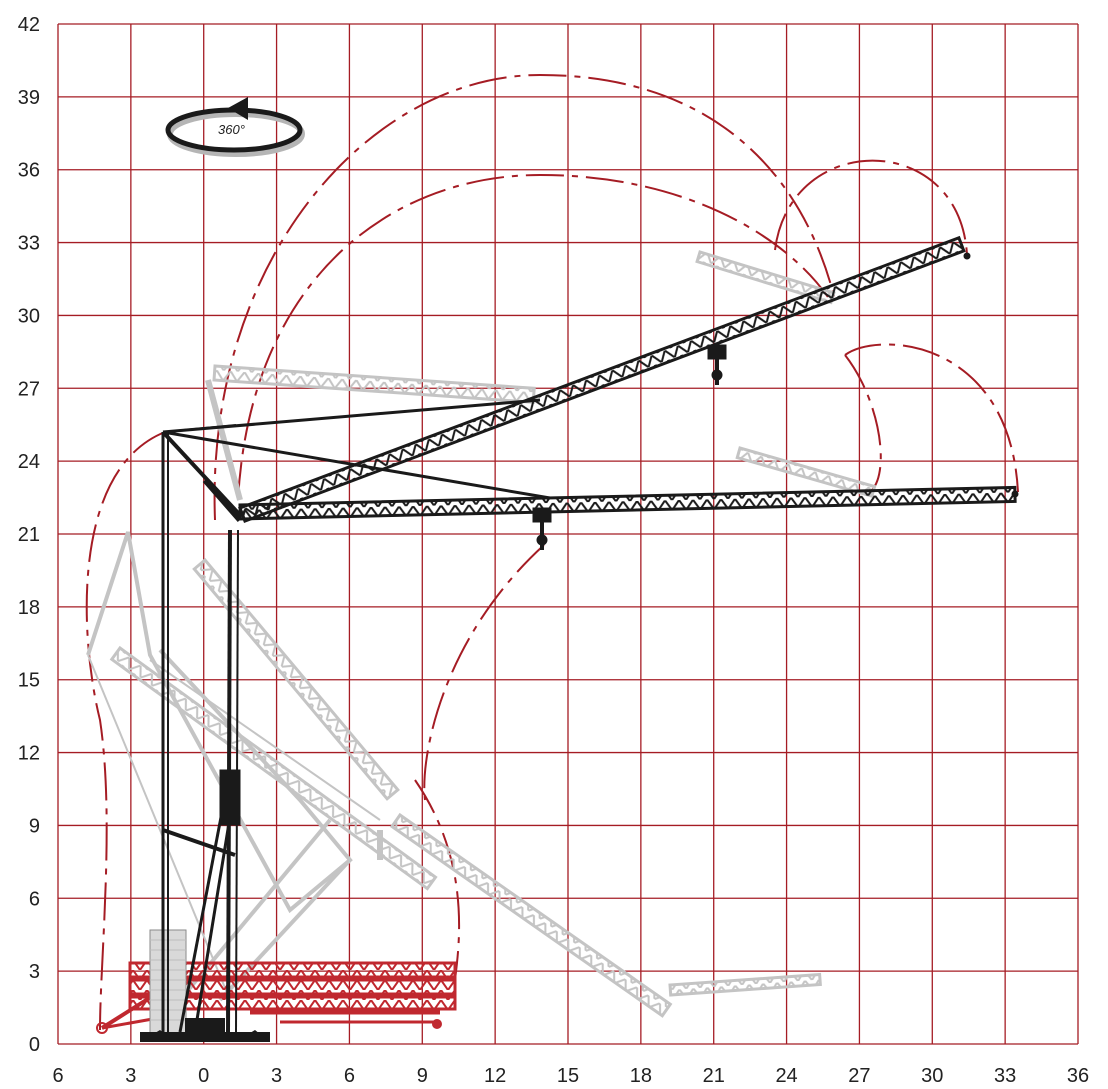  What do you see at coordinates (29, 244) in the screenshot?
I see `y-tick-label: 33` at bounding box center [29, 244].